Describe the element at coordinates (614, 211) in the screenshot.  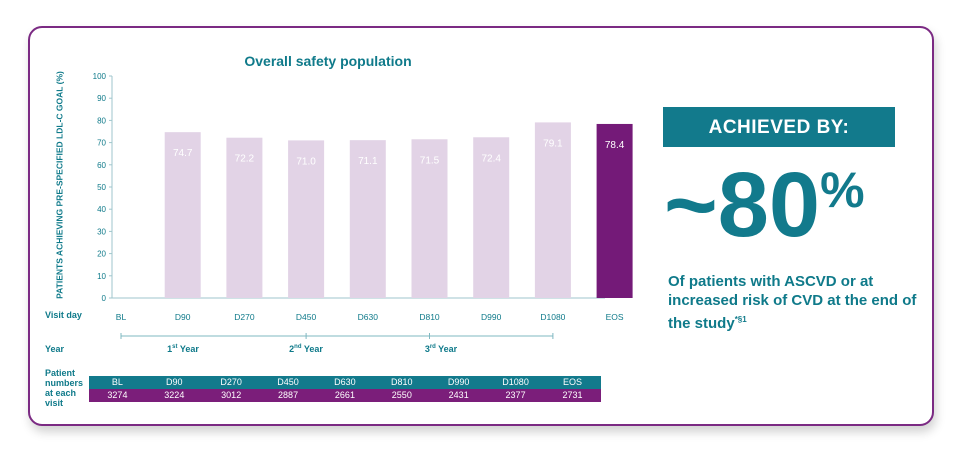
I see `bar-eos` at that location.